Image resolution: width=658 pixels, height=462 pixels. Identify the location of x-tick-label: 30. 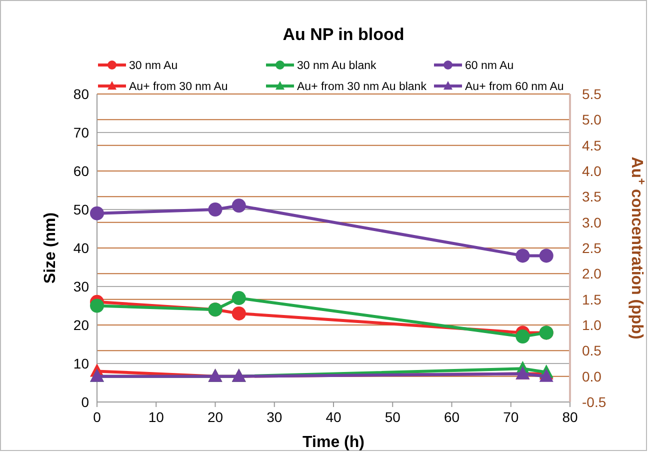
(274, 417).